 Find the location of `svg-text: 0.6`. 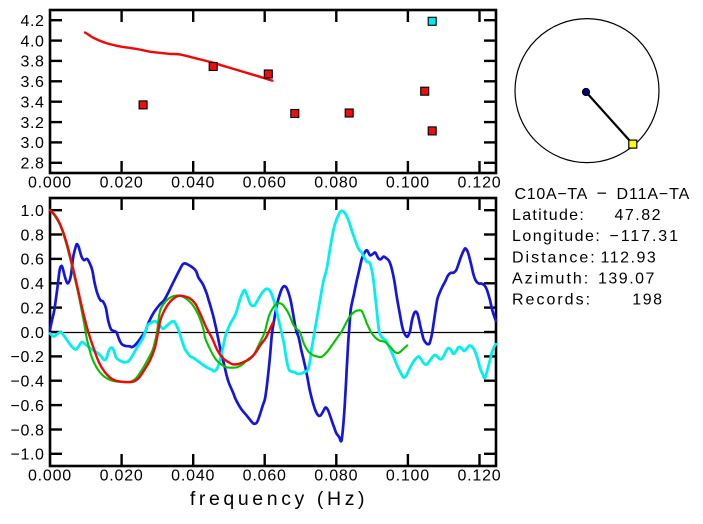

svg-text: 0.6 is located at coordinates (32, 260).